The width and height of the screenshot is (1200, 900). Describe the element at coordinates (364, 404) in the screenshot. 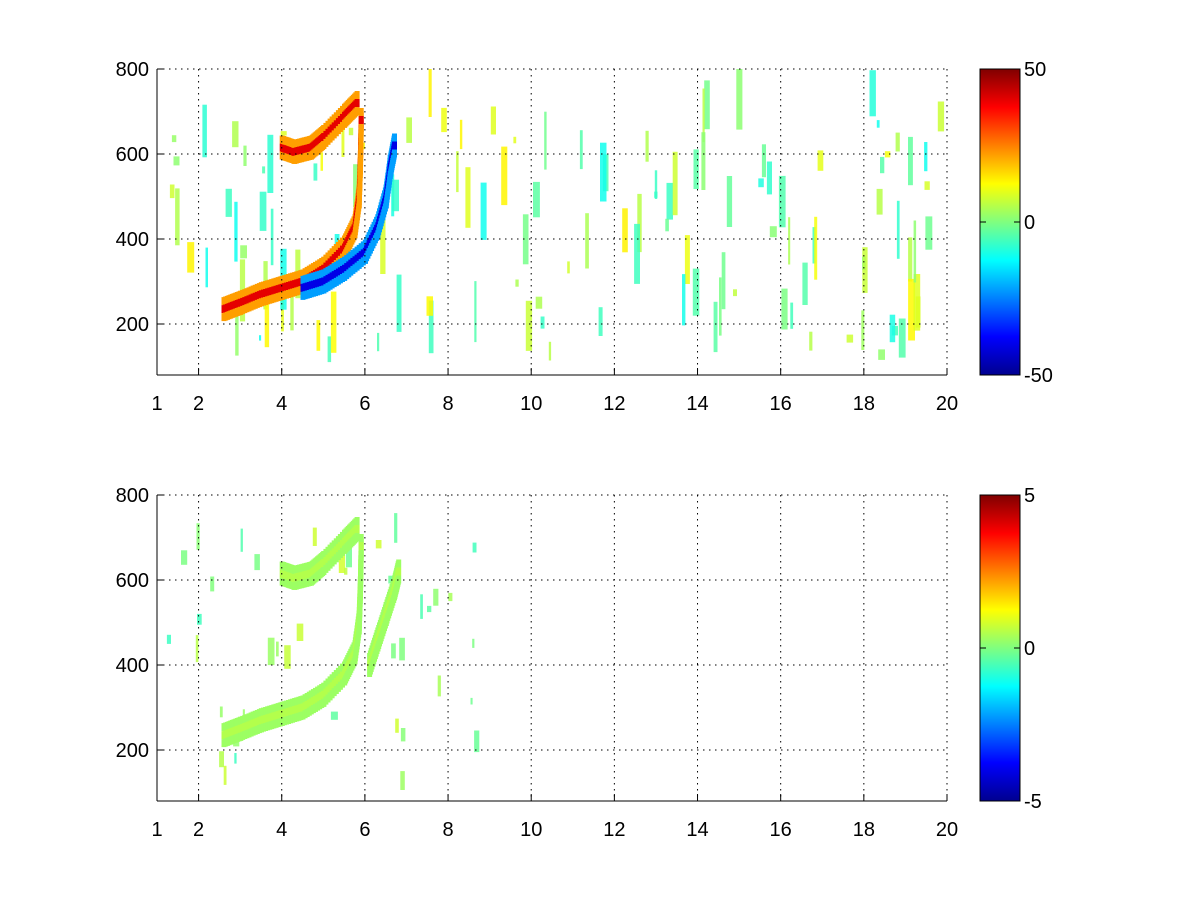

I see `x-tick-label: 6` at that location.